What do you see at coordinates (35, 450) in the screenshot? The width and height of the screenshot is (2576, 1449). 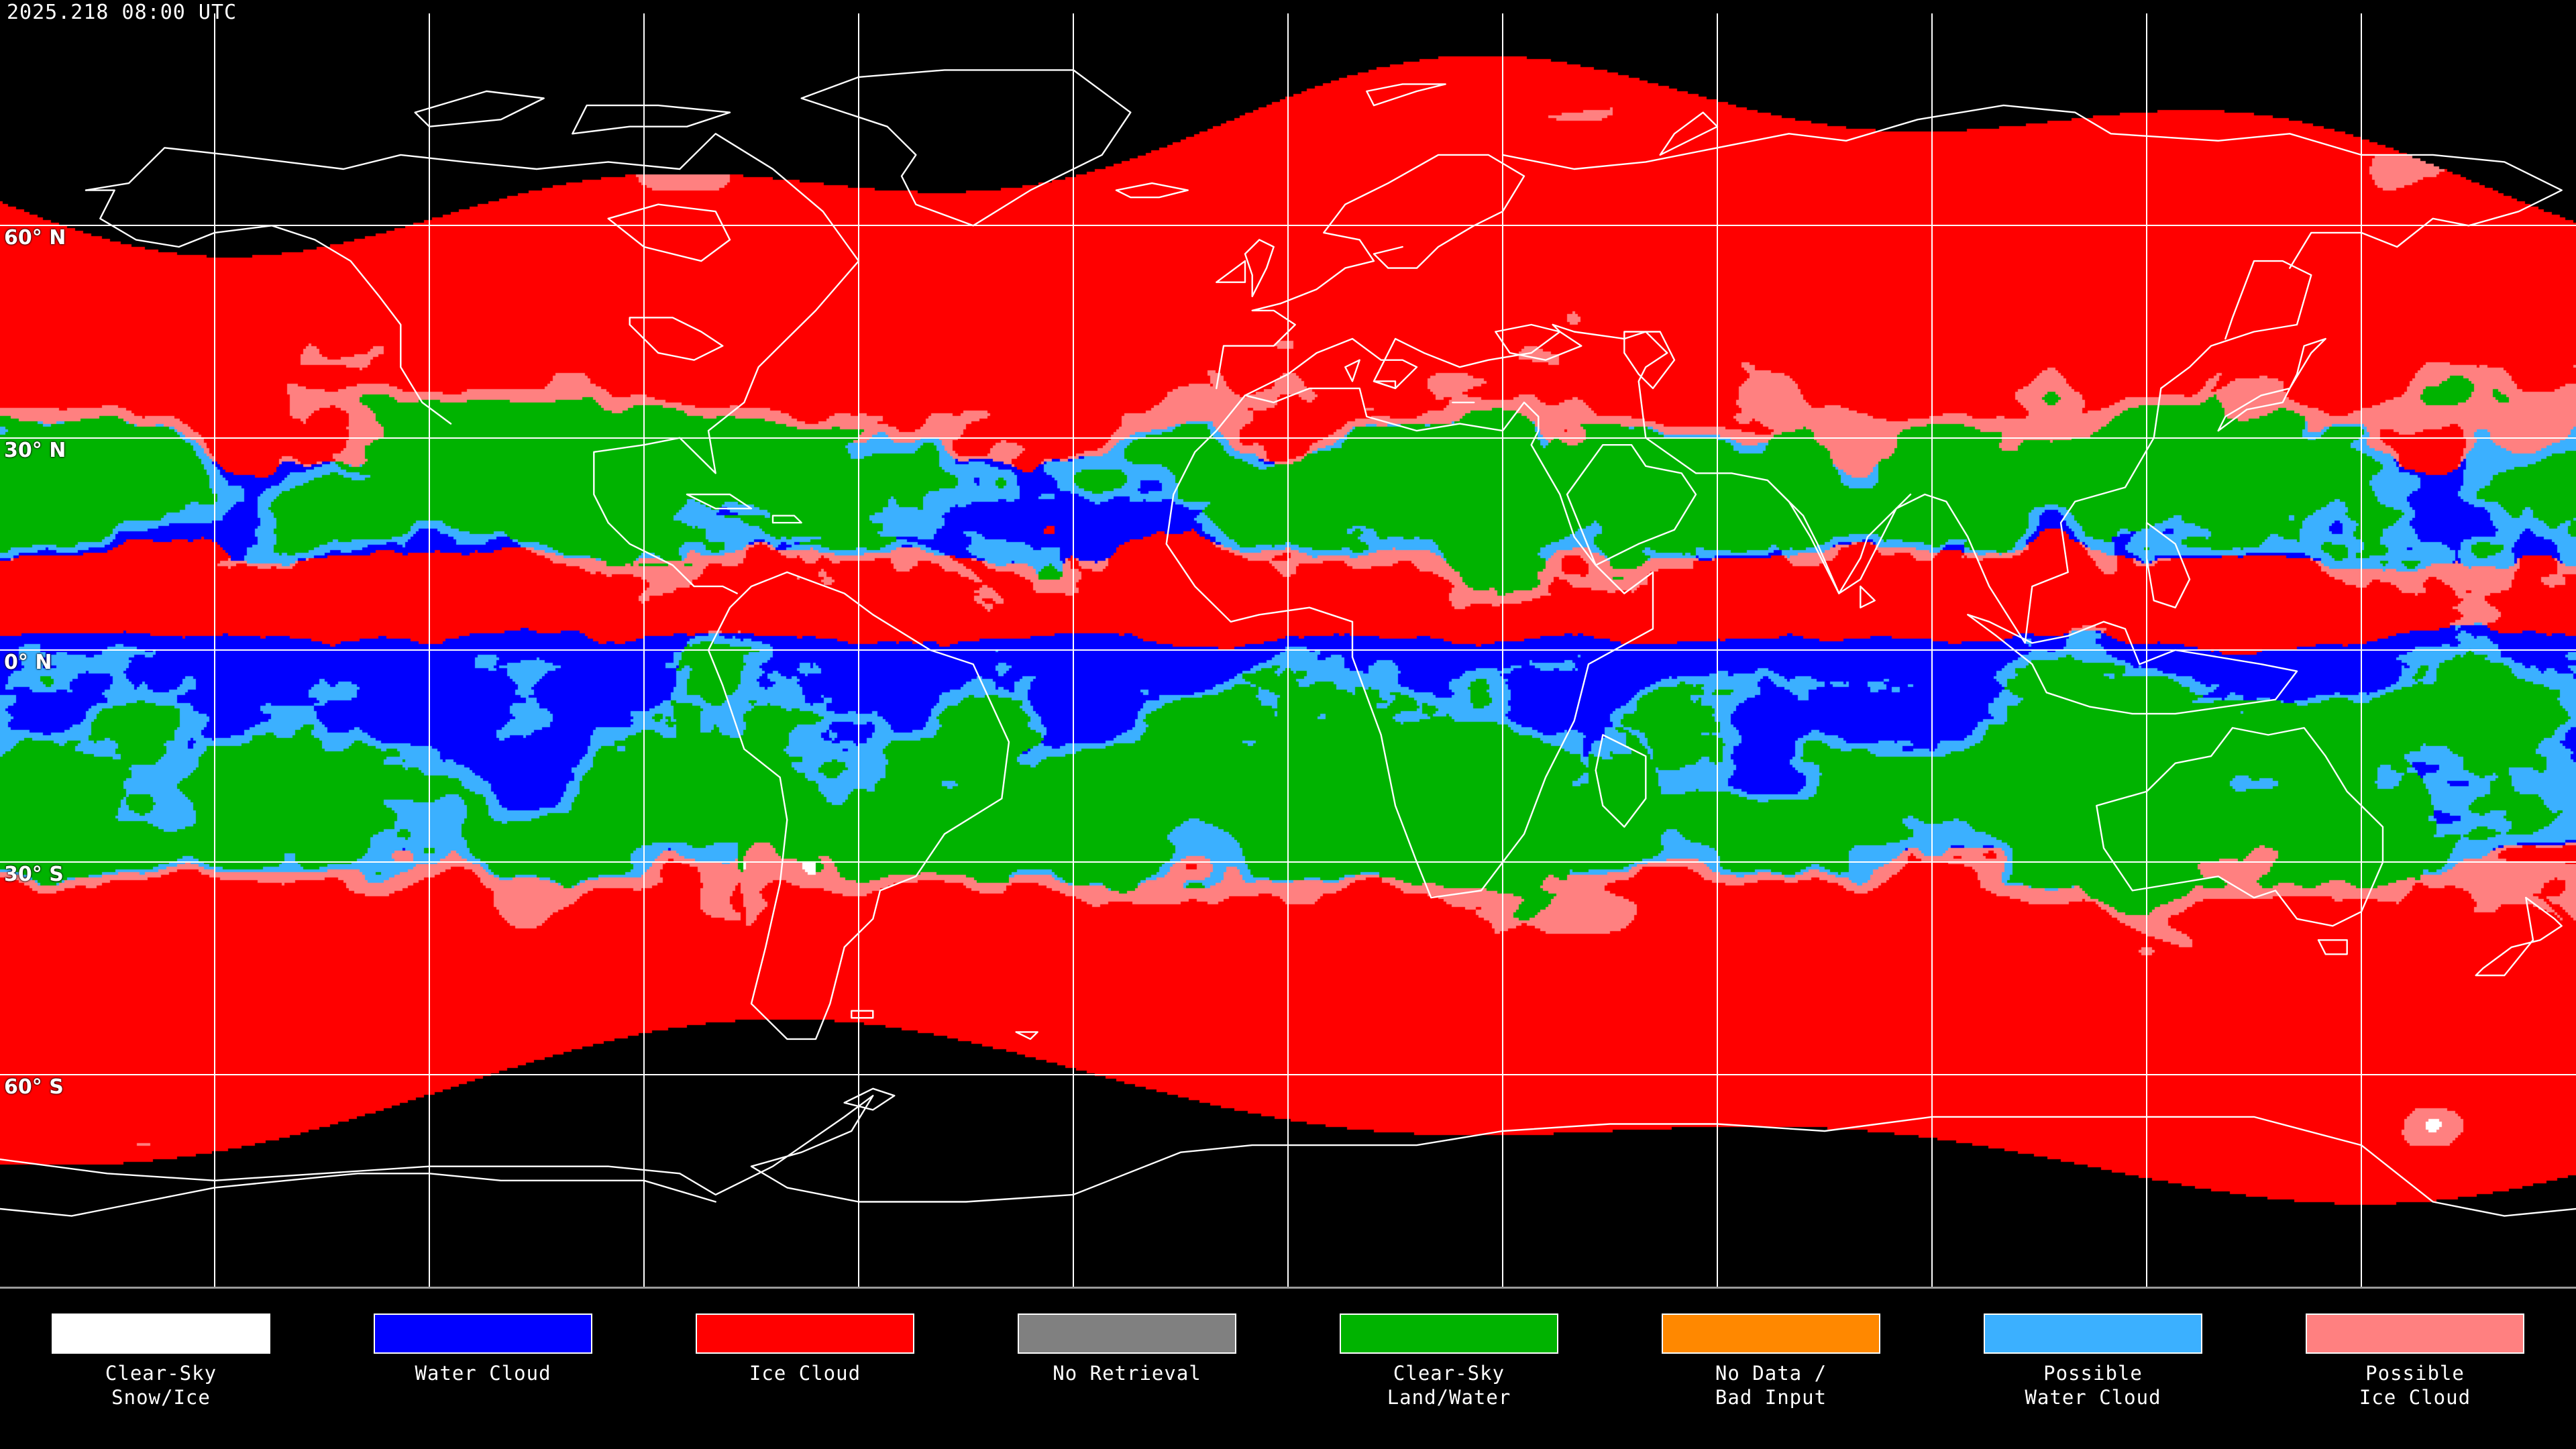 I see `latitude-label: 30° N` at bounding box center [35, 450].